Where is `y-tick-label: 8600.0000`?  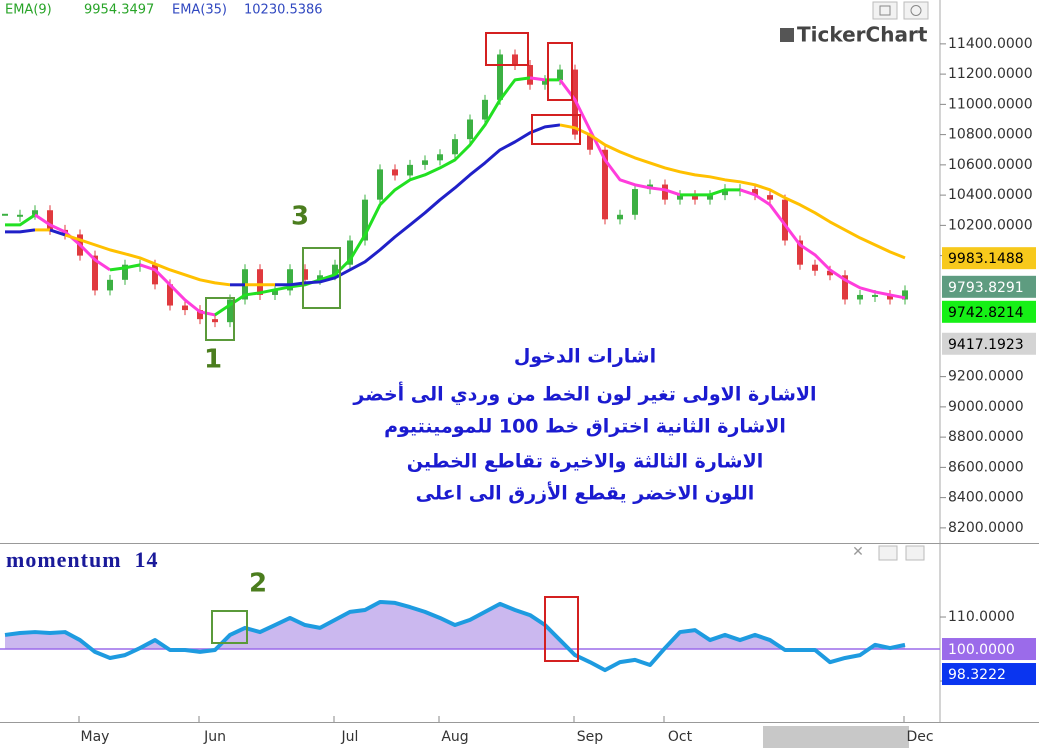
y-tick-label: 8600.0000 is located at coordinates (986, 467).